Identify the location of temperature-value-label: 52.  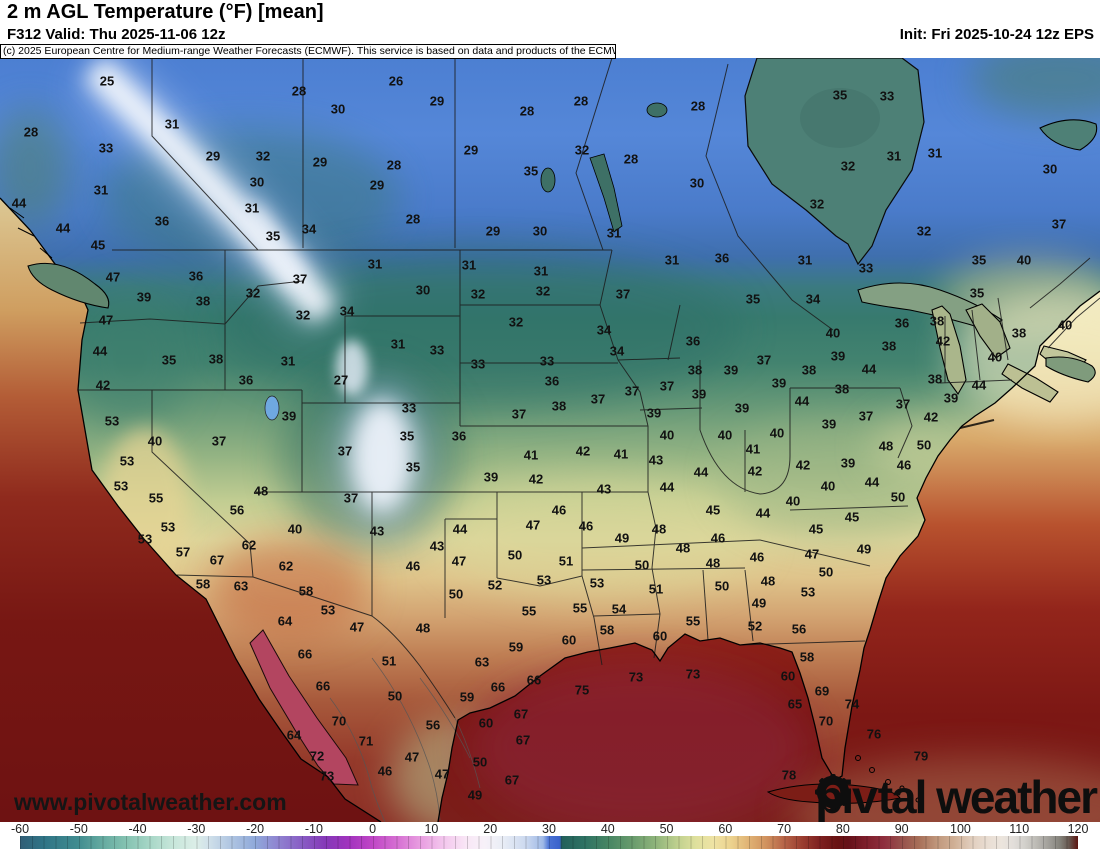
(755, 626).